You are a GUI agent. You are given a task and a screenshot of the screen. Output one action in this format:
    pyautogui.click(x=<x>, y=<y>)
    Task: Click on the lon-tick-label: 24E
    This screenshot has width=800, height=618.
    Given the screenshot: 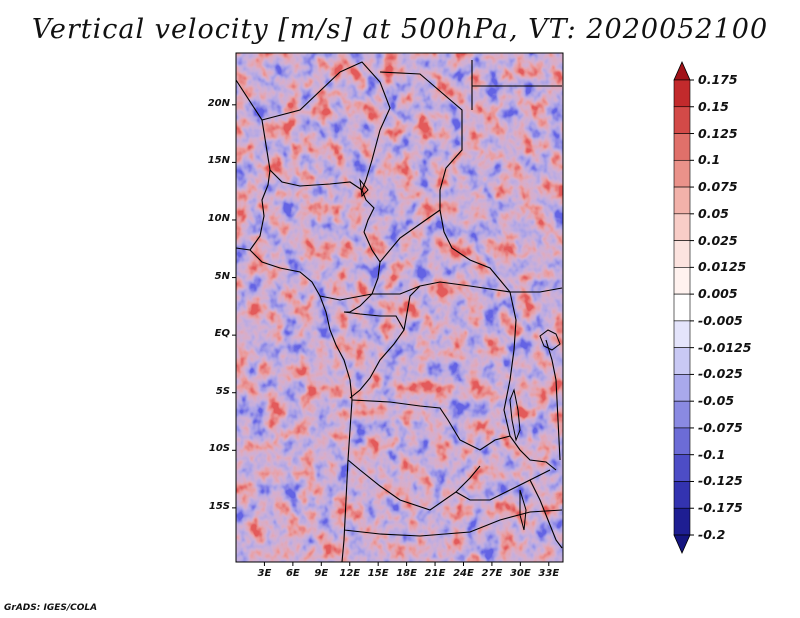 What is the action you would take?
    pyautogui.click(x=463, y=573)
    